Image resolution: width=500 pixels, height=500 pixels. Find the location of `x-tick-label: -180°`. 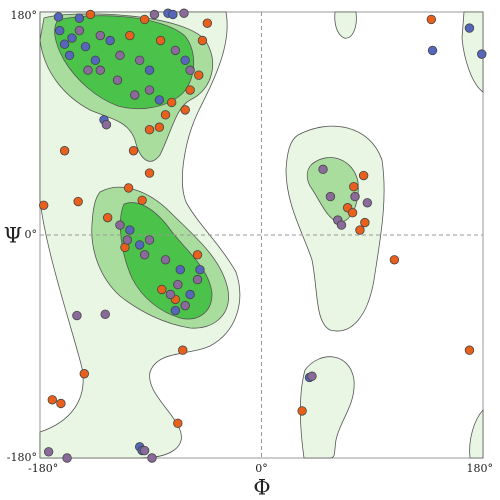

x-tick-label: -180° is located at coordinates (43, 468).